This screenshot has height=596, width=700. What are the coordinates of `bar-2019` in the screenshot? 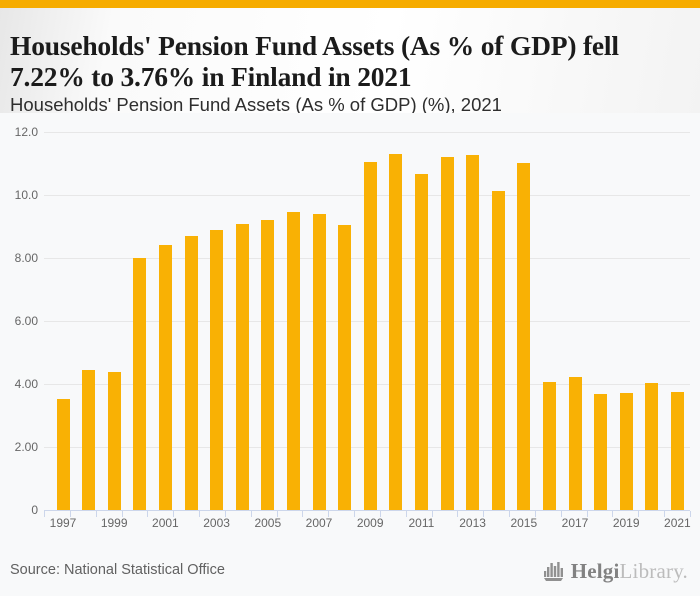 It's located at (626, 451).